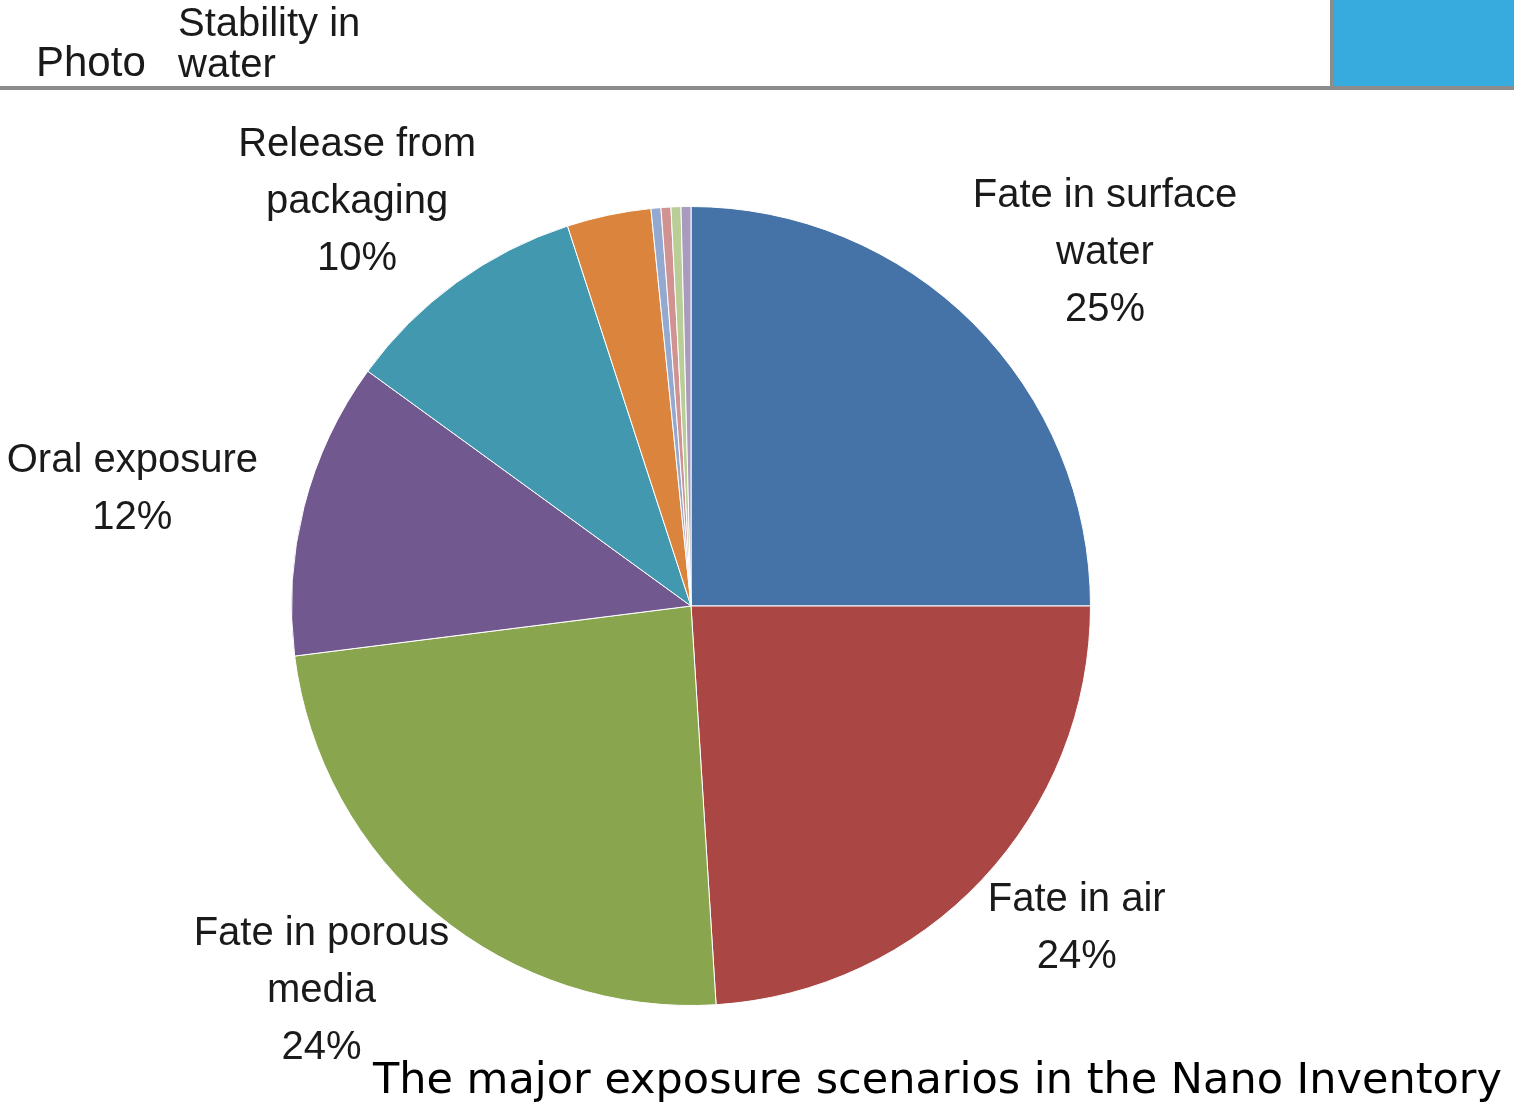 The image size is (1514, 1104). What do you see at coordinates (357, 171) in the screenshot?
I see `slice-label: Release from packaging` at bounding box center [357, 171].